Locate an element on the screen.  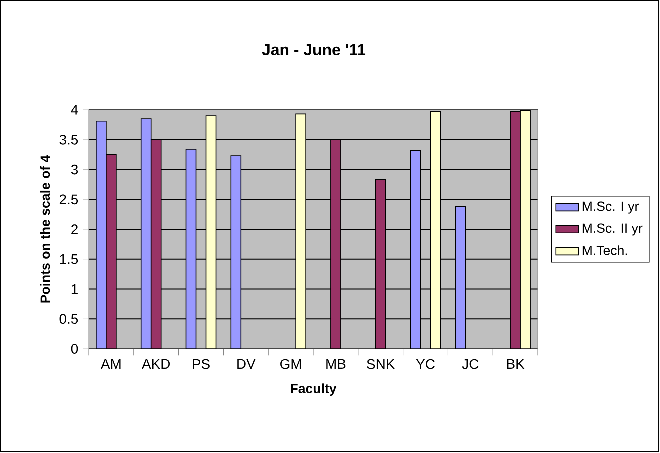
y-tick-label: 3 is located at coordinates (74, 169).